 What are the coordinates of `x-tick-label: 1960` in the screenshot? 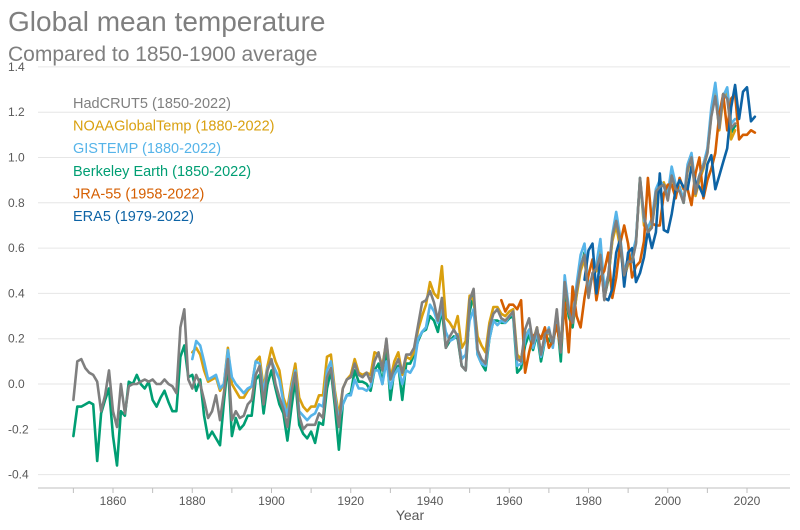 It's located at (509, 501).